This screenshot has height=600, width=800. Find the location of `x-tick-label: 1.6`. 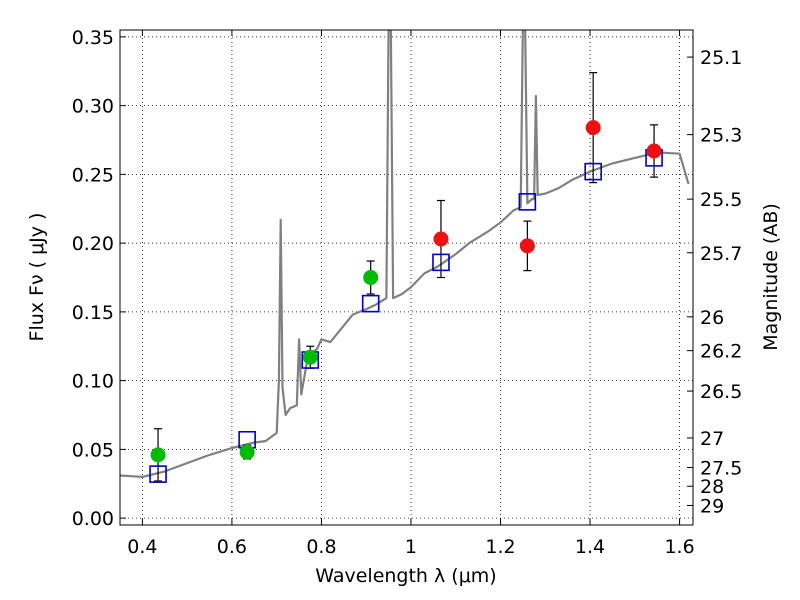

x-tick-label: 1.6 is located at coordinates (679, 547).